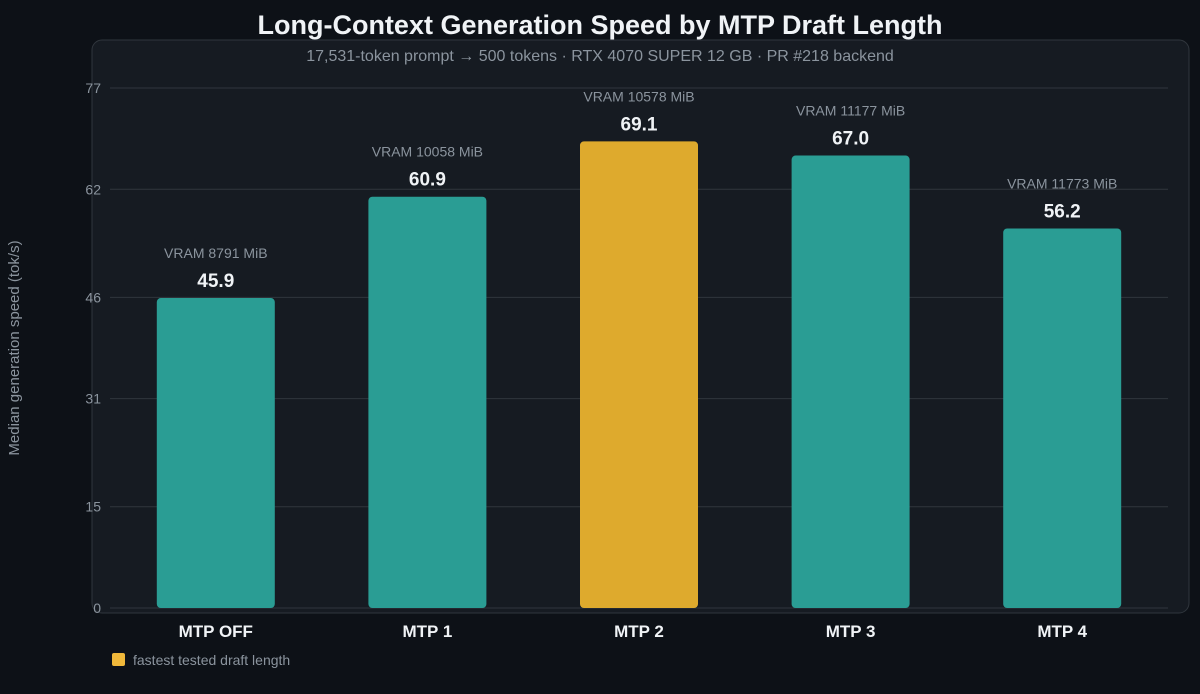 This screenshot has height=694, width=1200. What do you see at coordinates (639, 631) in the screenshot?
I see `x-tick-label: MTP 2` at bounding box center [639, 631].